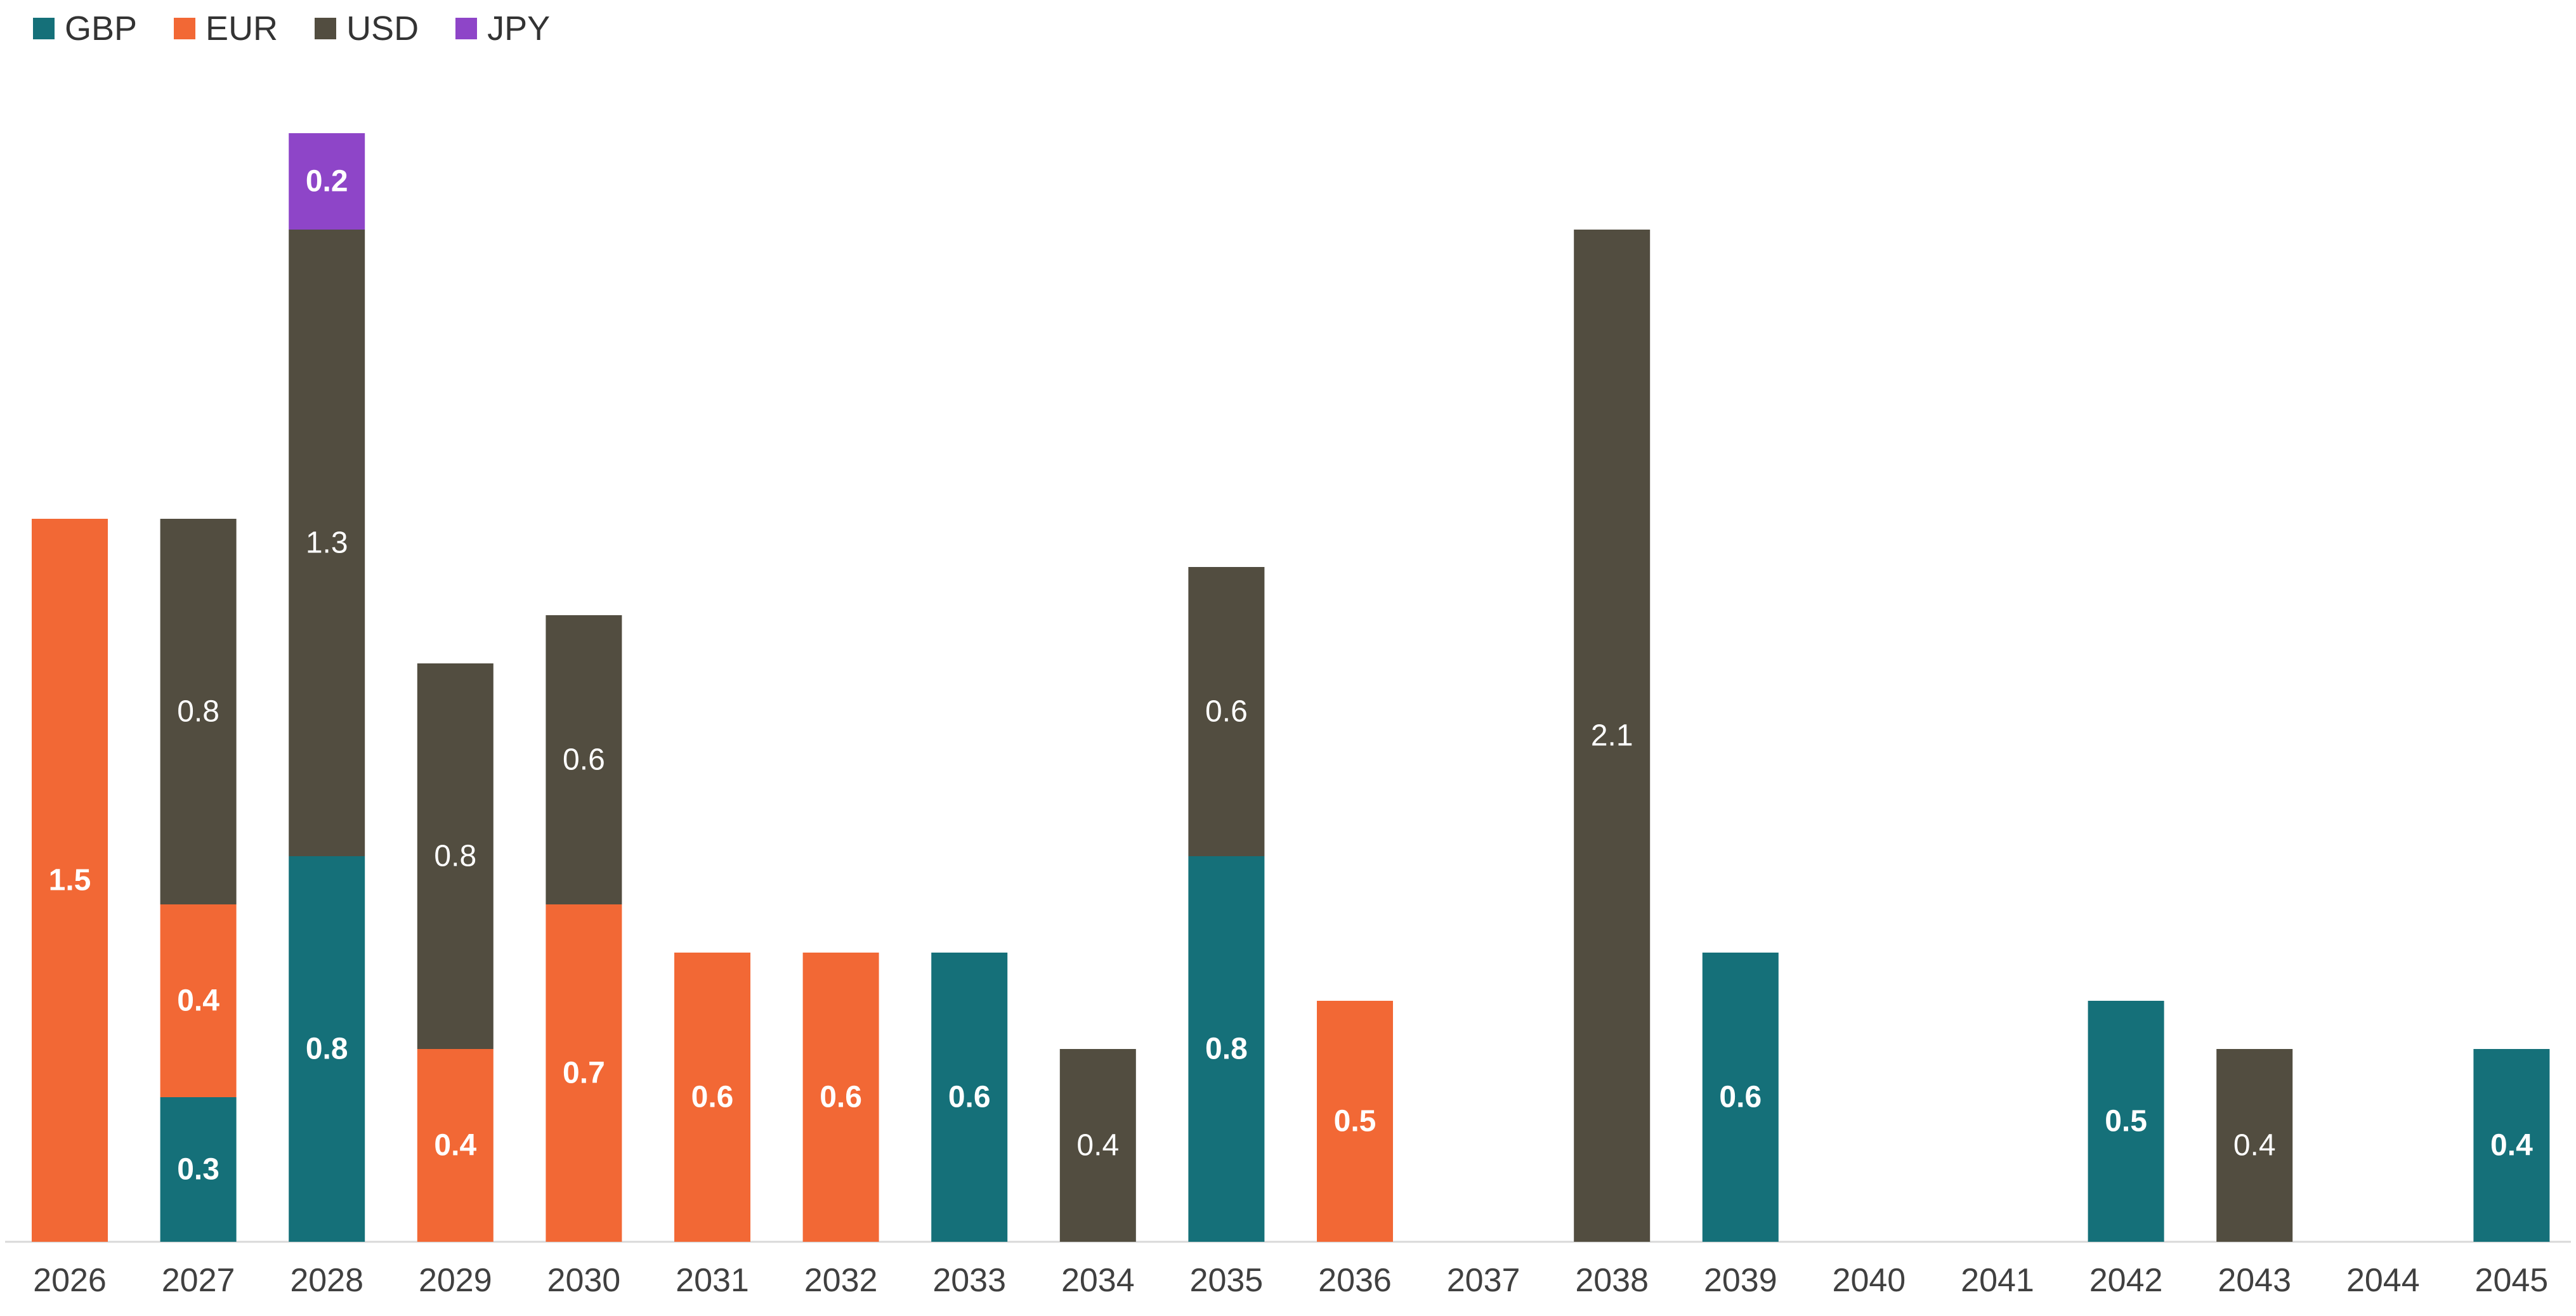  Describe the element at coordinates (1869, 1280) in the screenshot. I see `x-tick-label-2040: 2040` at that location.